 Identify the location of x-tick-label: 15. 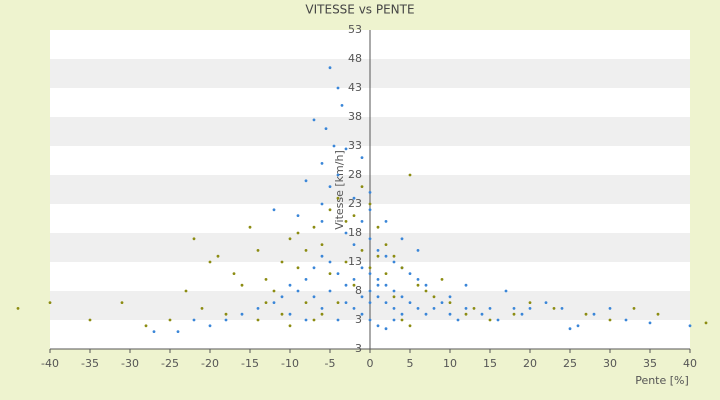
(490, 363).